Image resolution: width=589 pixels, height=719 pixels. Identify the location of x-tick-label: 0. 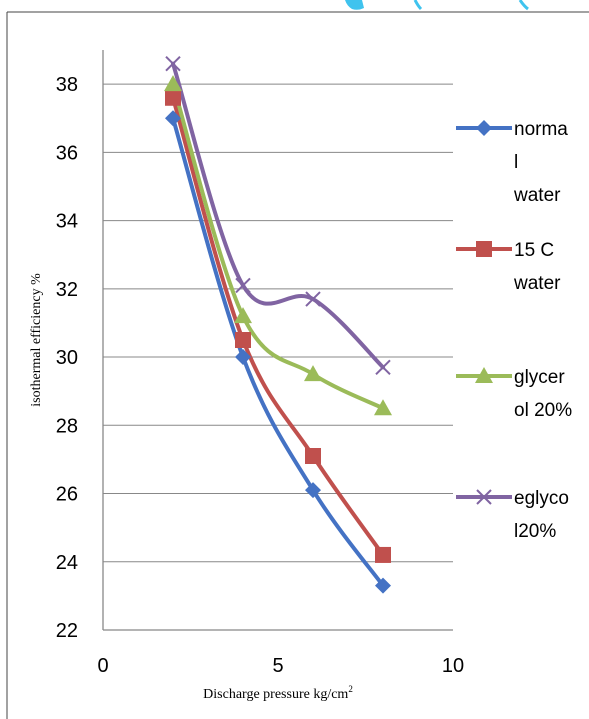
(102, 666).